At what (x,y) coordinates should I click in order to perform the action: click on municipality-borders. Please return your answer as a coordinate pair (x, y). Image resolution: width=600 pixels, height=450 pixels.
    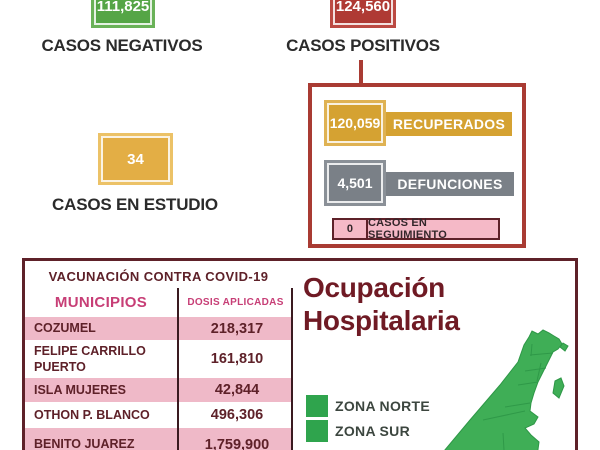
    Looking at the image, I should click on (518, 396).